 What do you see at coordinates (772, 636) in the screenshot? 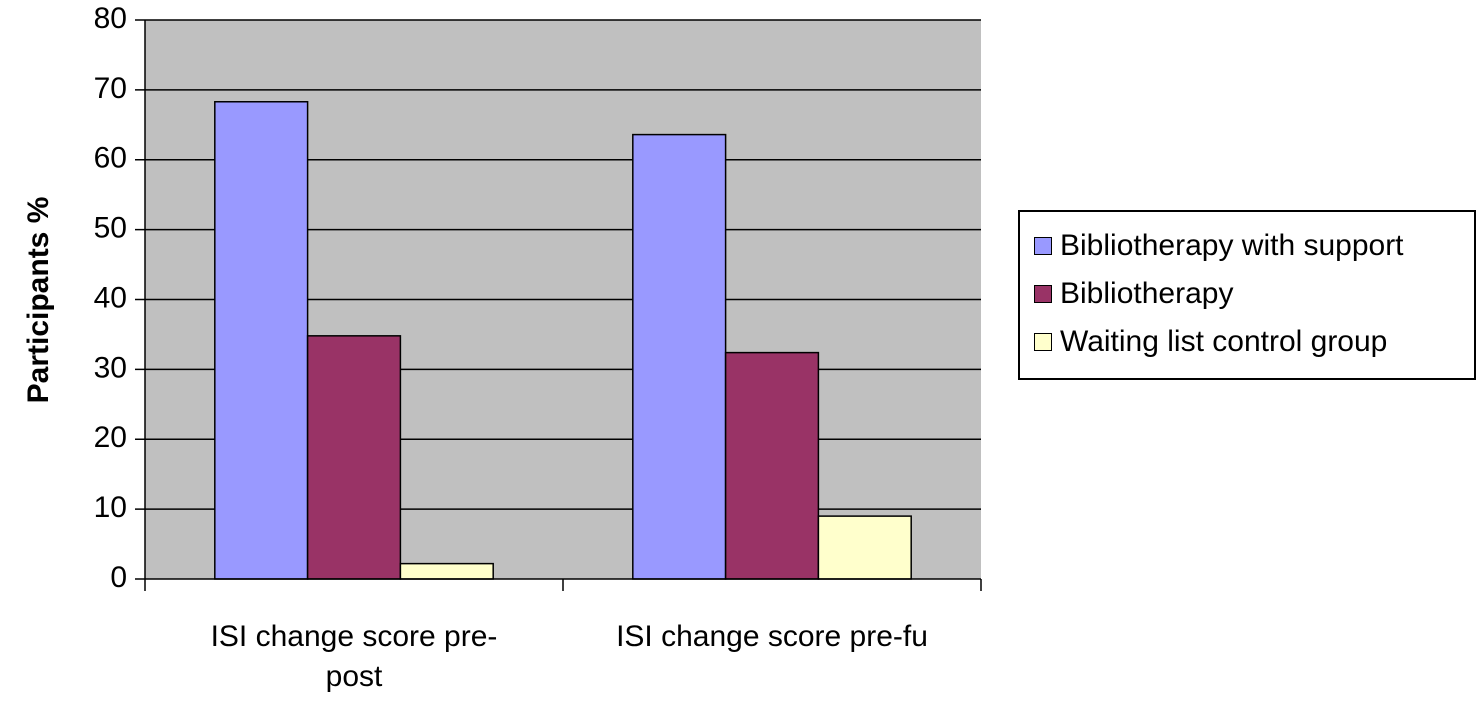
I see `x-category-label: ISI change score pre-fu` at bounding box center [772, 636].